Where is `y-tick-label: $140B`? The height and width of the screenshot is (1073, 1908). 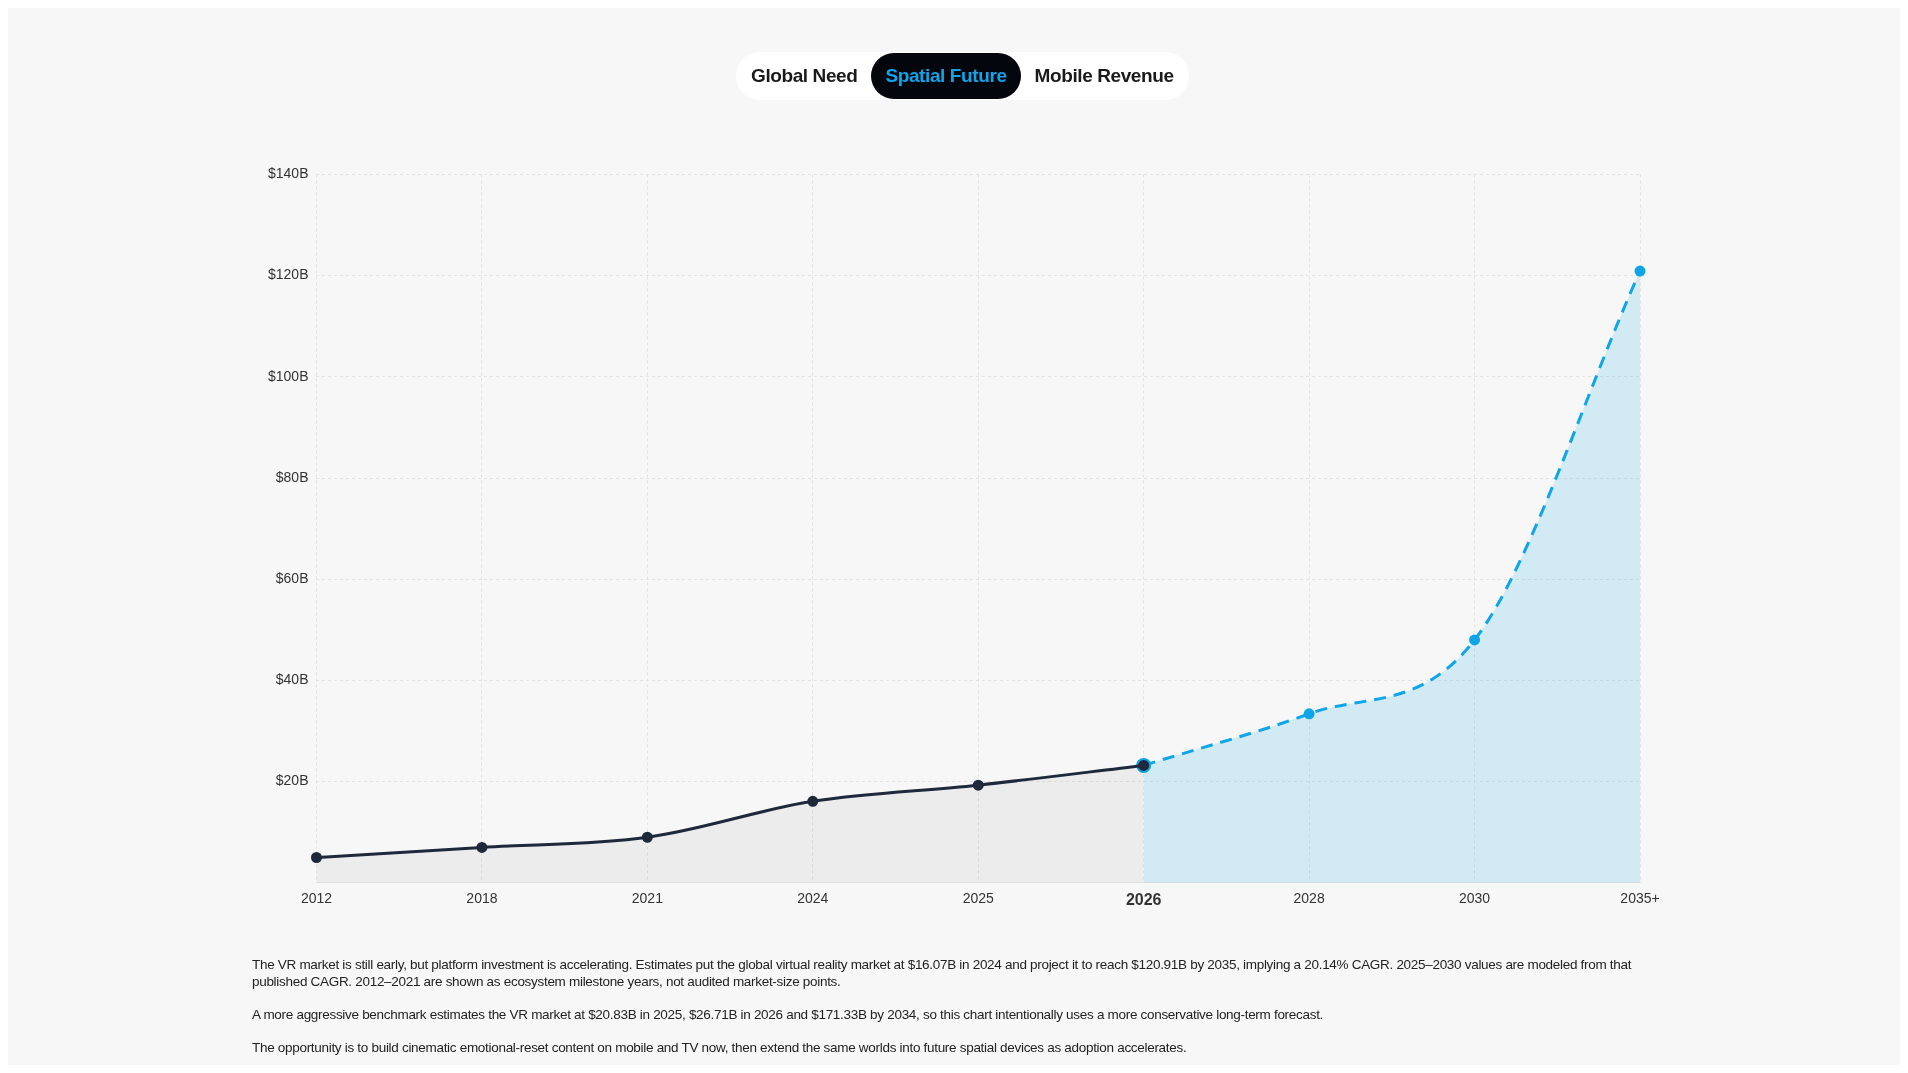
y-tick-label: $140B is located at coordinates (288, 173).